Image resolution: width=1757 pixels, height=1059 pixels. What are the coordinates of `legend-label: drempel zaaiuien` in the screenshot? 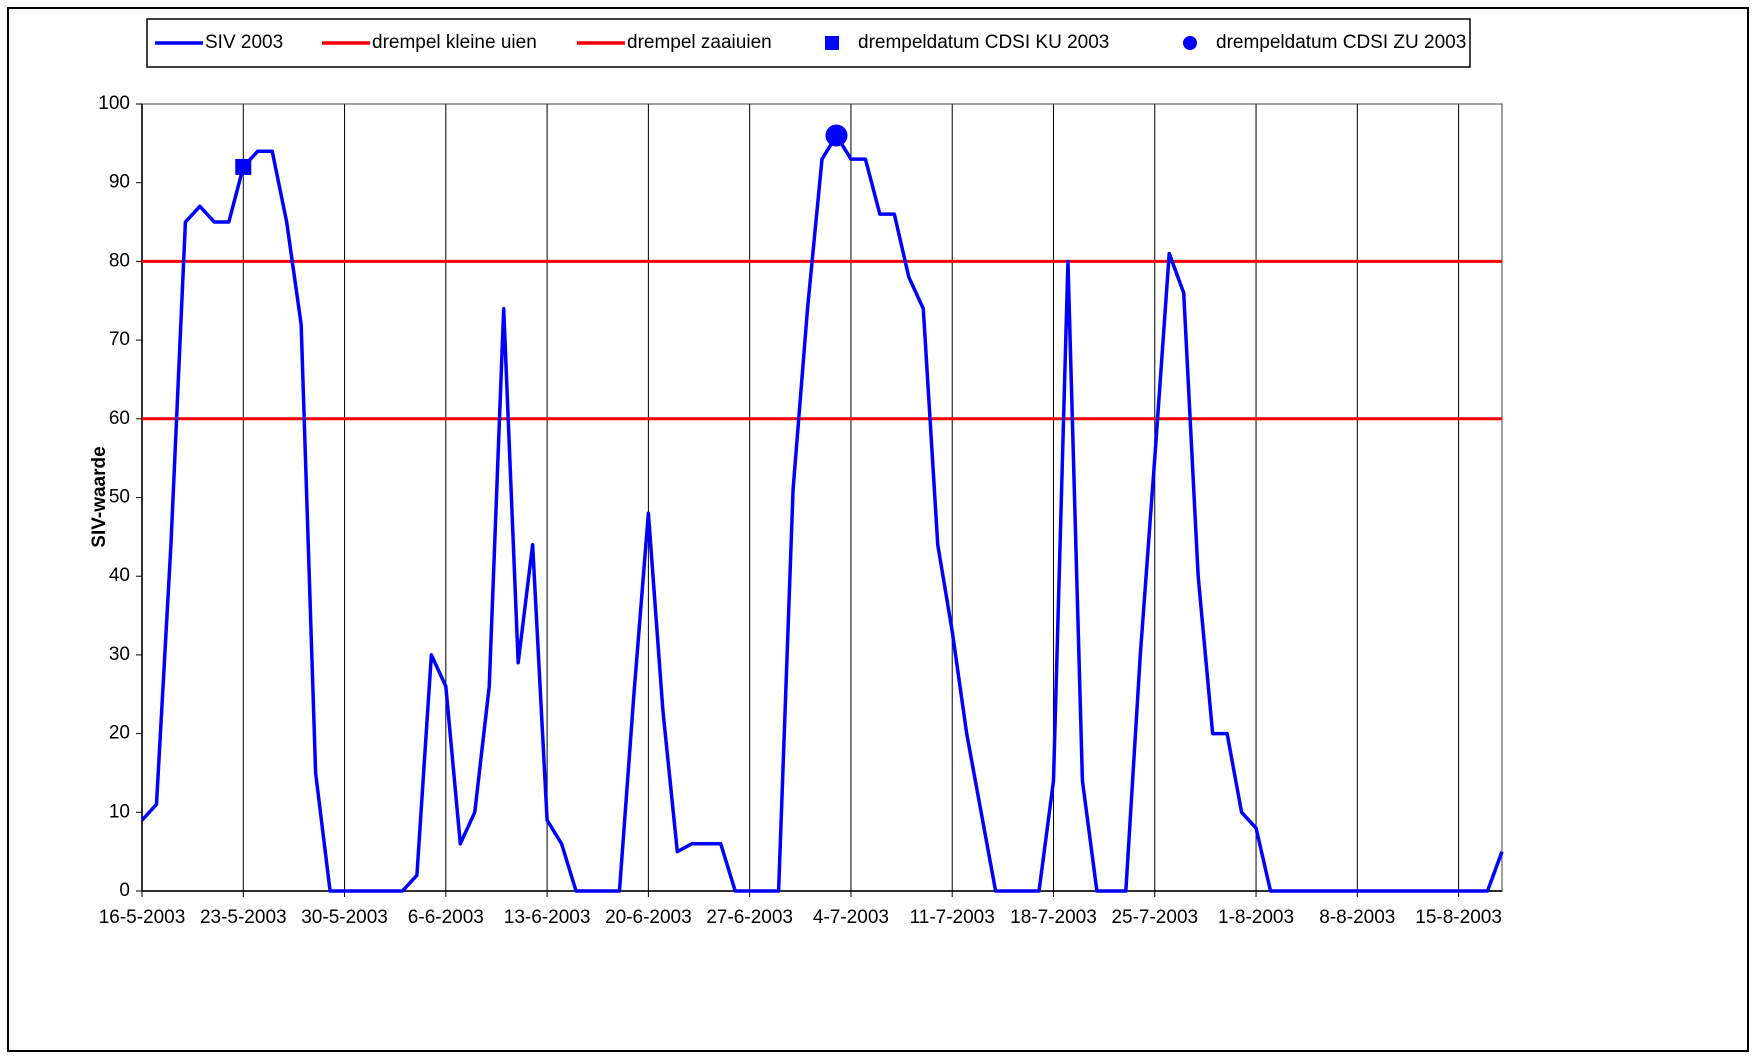 It's located at (699, 42).